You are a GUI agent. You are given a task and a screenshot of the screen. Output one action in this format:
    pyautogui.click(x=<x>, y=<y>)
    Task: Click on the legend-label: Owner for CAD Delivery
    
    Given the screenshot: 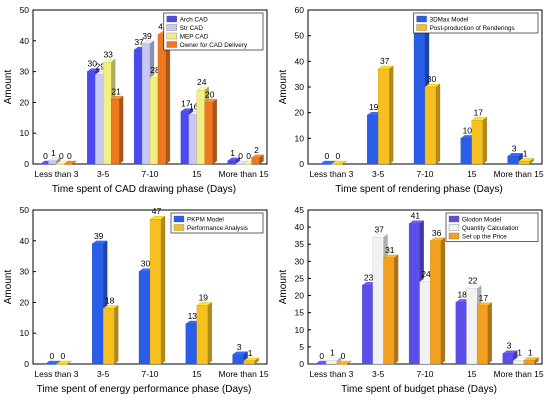 What is the action you would take?
    pyautogui.click(x=214, y=45)
    